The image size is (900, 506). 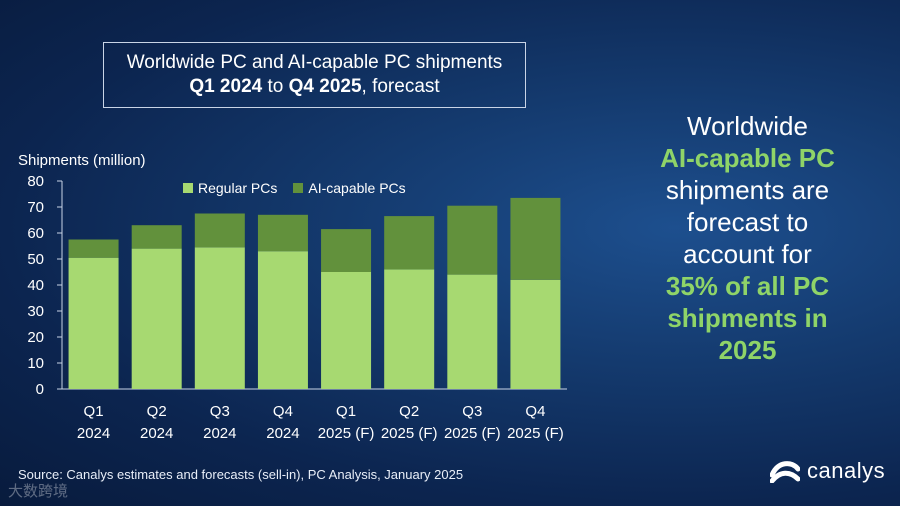 What do you see at coordinates (314, 63) in the screenshot?
I see `title-line-1: Worldwide PC and AI-capable PC shipments` at bounding box center [314, 63].